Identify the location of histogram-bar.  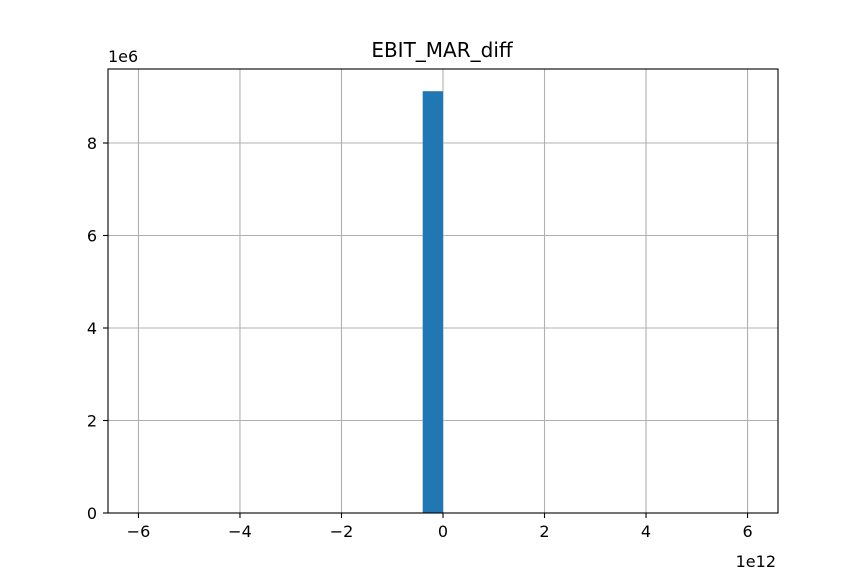
(432, 302).